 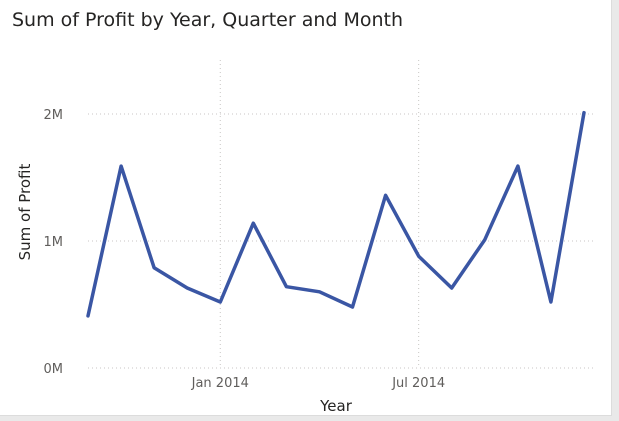 I want to click on y-tick-label: 0M, so click(x=54, y=369).